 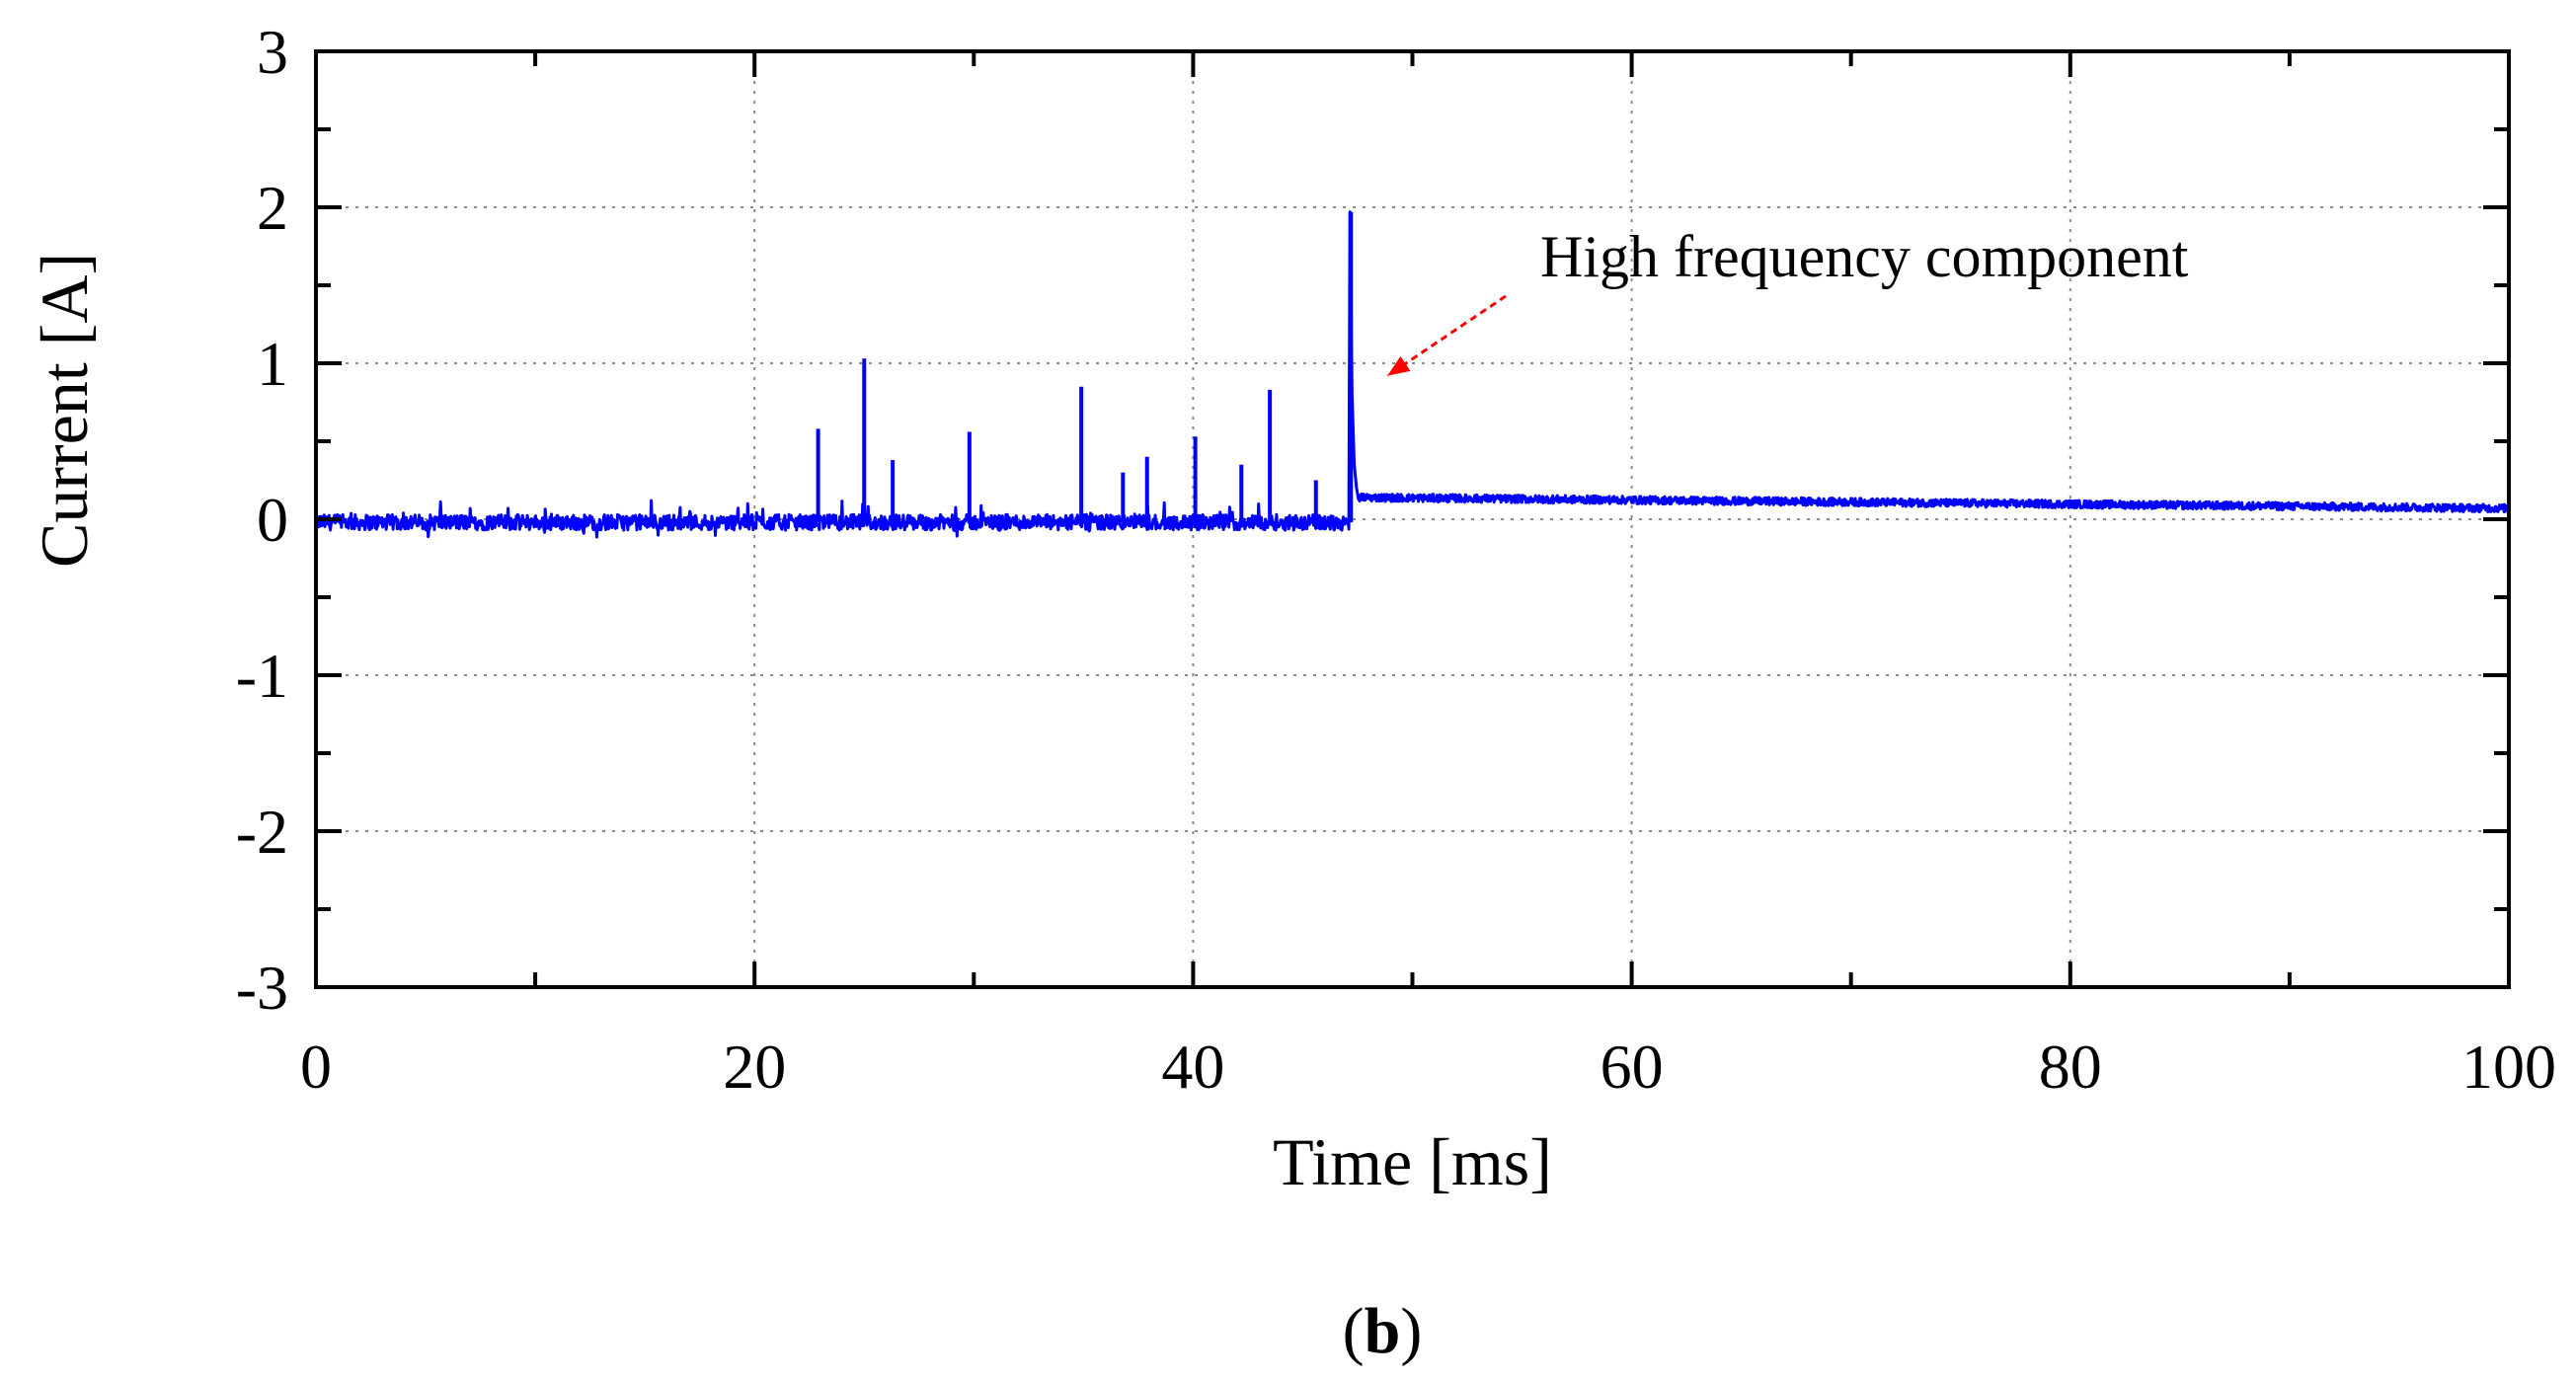 I want to click on y-tick-label: -3, so click(x=262, y=988).